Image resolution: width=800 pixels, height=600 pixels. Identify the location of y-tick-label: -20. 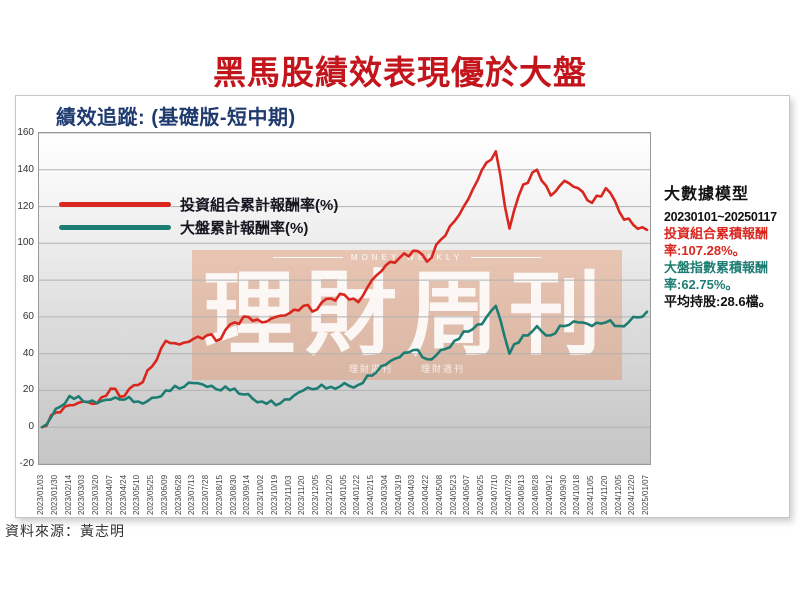
(26, 463).